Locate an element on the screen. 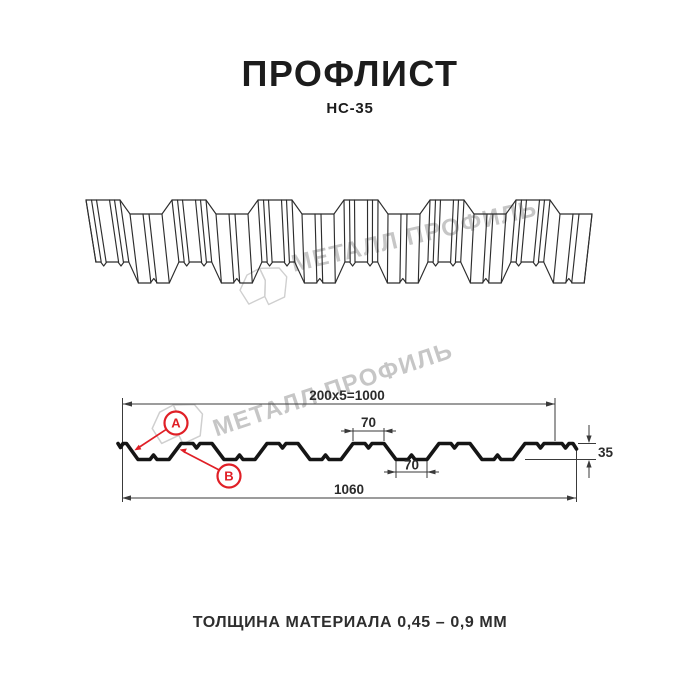 The image size is (700, 700). callout-a: А is located at coordinates (161, 430).